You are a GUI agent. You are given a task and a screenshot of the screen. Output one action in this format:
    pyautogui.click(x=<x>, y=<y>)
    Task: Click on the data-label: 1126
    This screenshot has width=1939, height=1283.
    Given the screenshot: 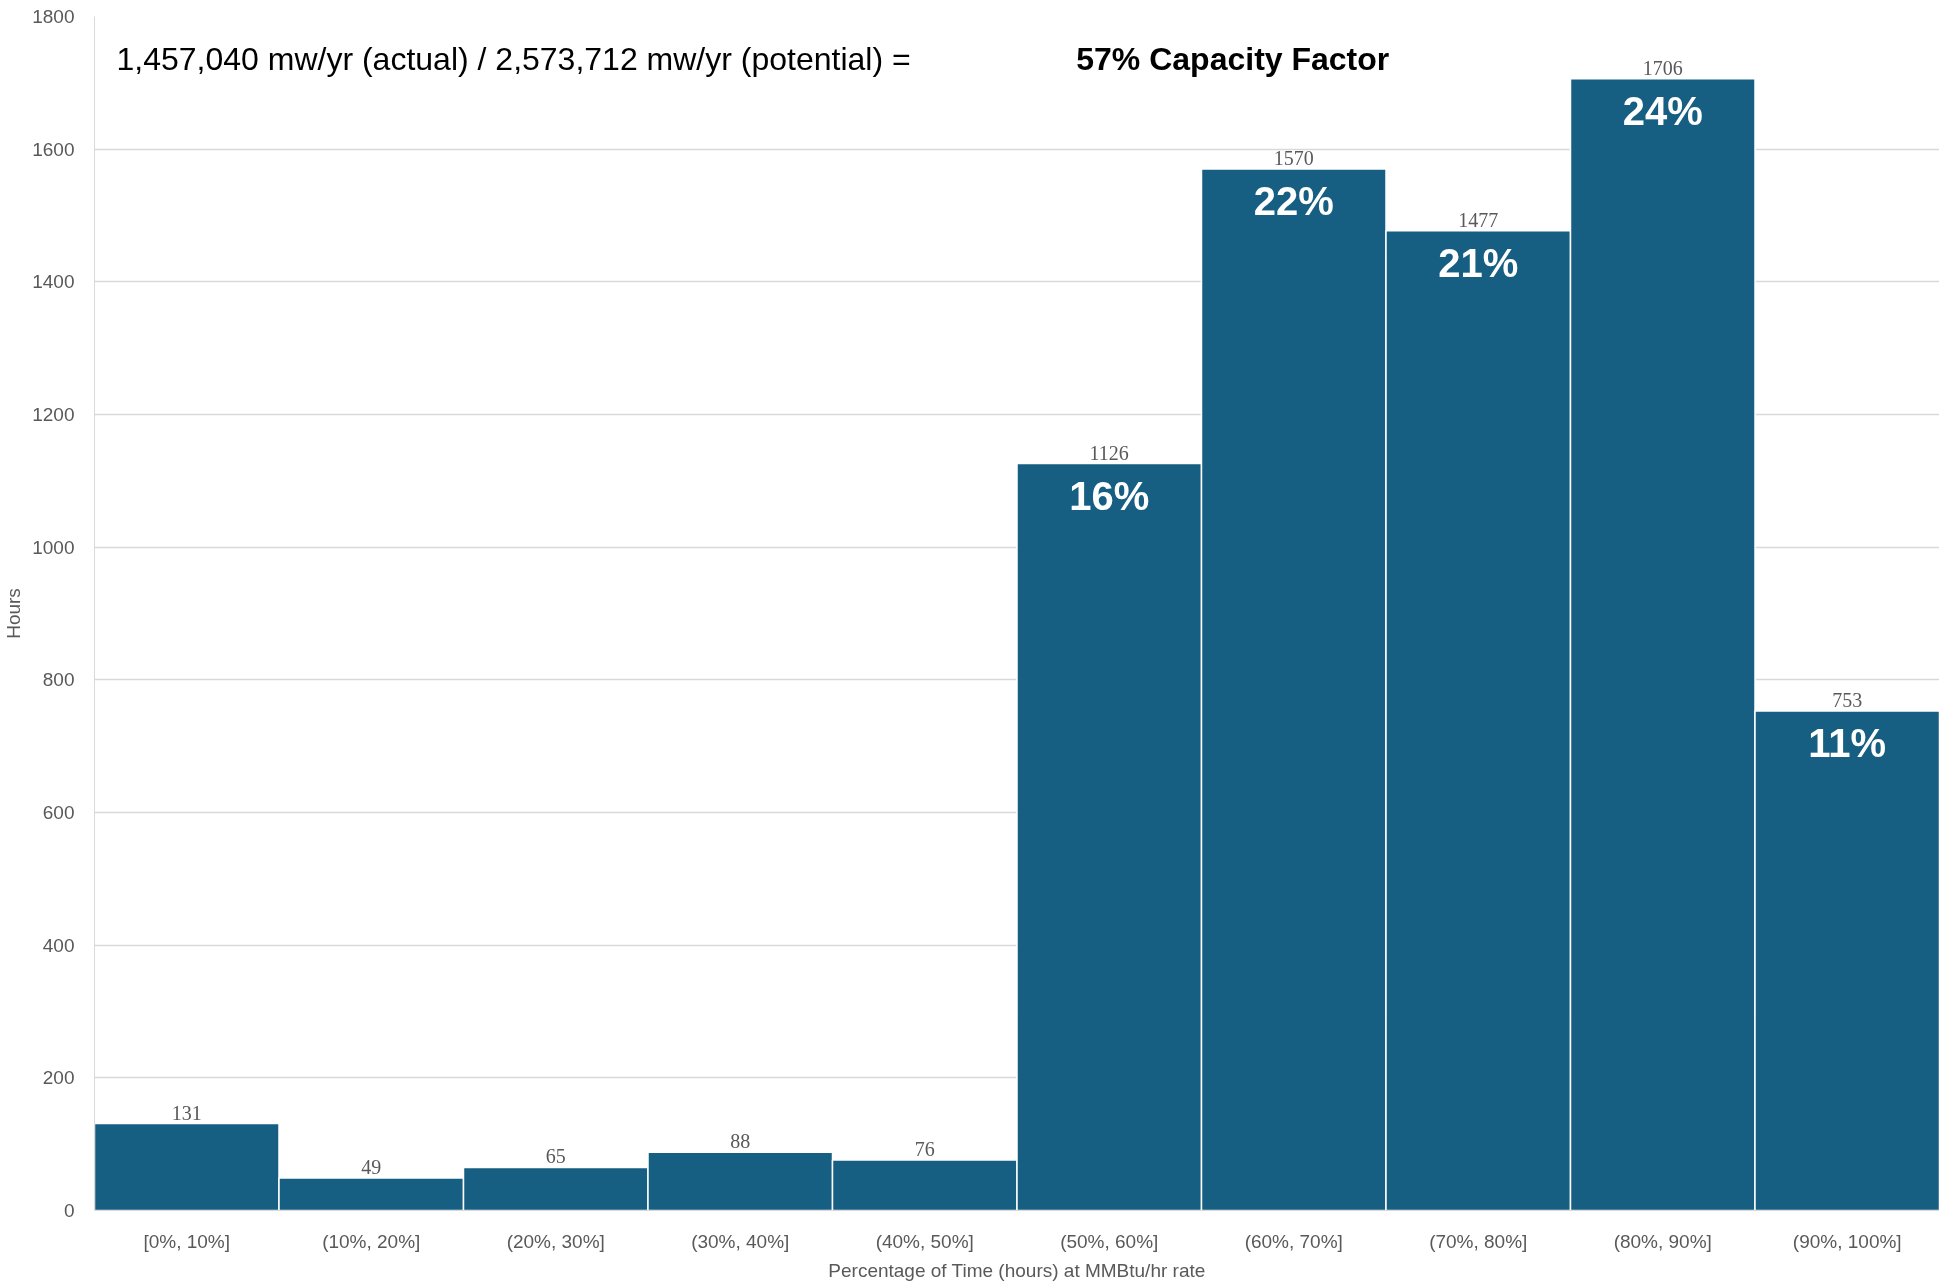 What is the action you would take?
    pyautogui.click(x=1109, y=452)
    